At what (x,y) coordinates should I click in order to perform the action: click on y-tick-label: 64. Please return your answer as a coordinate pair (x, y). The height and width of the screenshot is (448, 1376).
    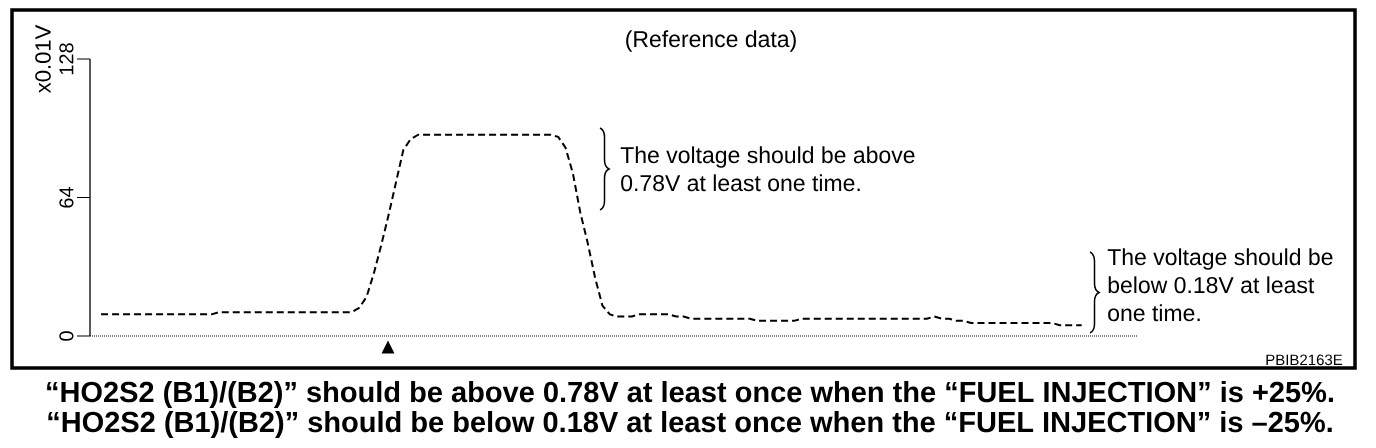
    Looking at the image, I should click on (66, 197).